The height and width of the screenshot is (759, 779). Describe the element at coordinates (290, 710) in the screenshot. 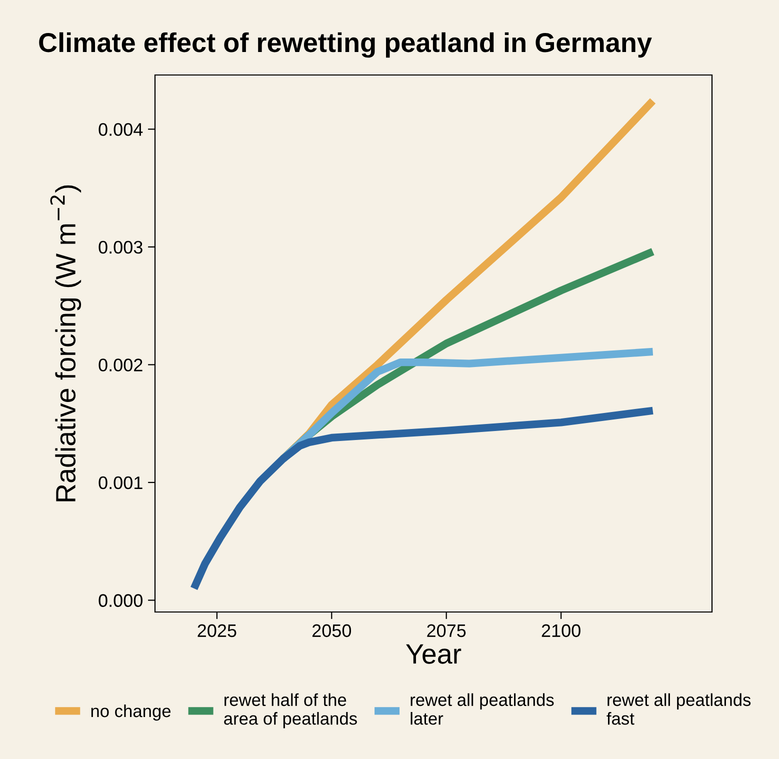

I see `legend-label: rewet half of the area of peatlands` at that location.